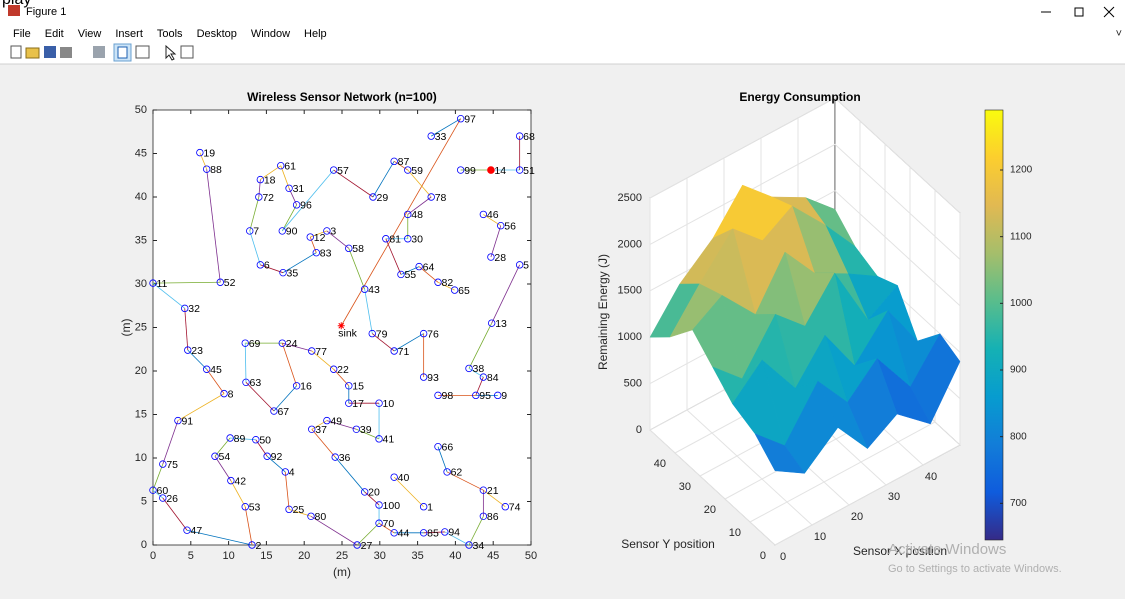 This screenshot has width=1125, height=599. I want to click on close-button, so click(1109, 12).